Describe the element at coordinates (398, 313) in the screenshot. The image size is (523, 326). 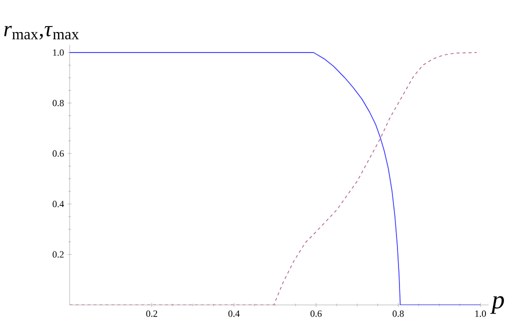
I see `x-tick-label: 0.8` at that location.